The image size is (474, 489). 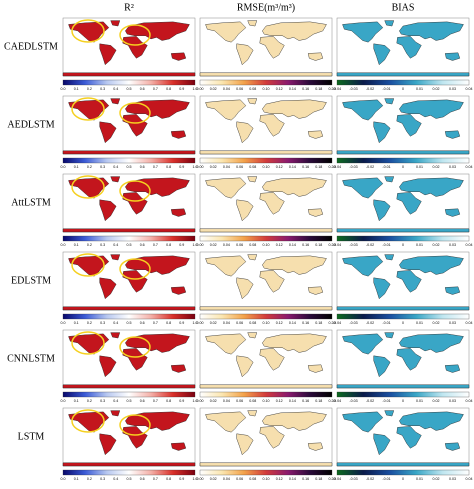 I want to click on colorbar-tick-label: 0.3, so click(x=102, y=89).